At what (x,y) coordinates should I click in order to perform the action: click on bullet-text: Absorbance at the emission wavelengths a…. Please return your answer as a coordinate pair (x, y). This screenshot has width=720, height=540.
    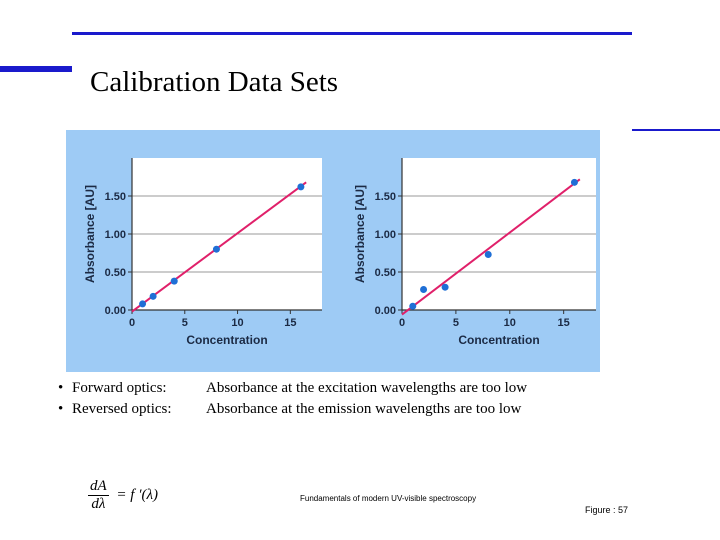
    Looking at the image, I should click on (364, 409).